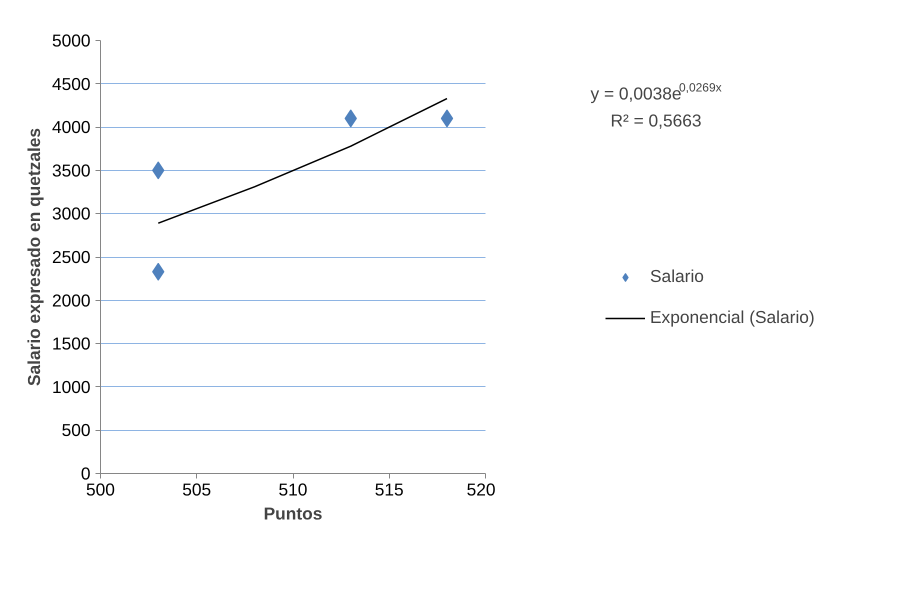  I want to click on y-tick-label: 1500, so click(71, 344).